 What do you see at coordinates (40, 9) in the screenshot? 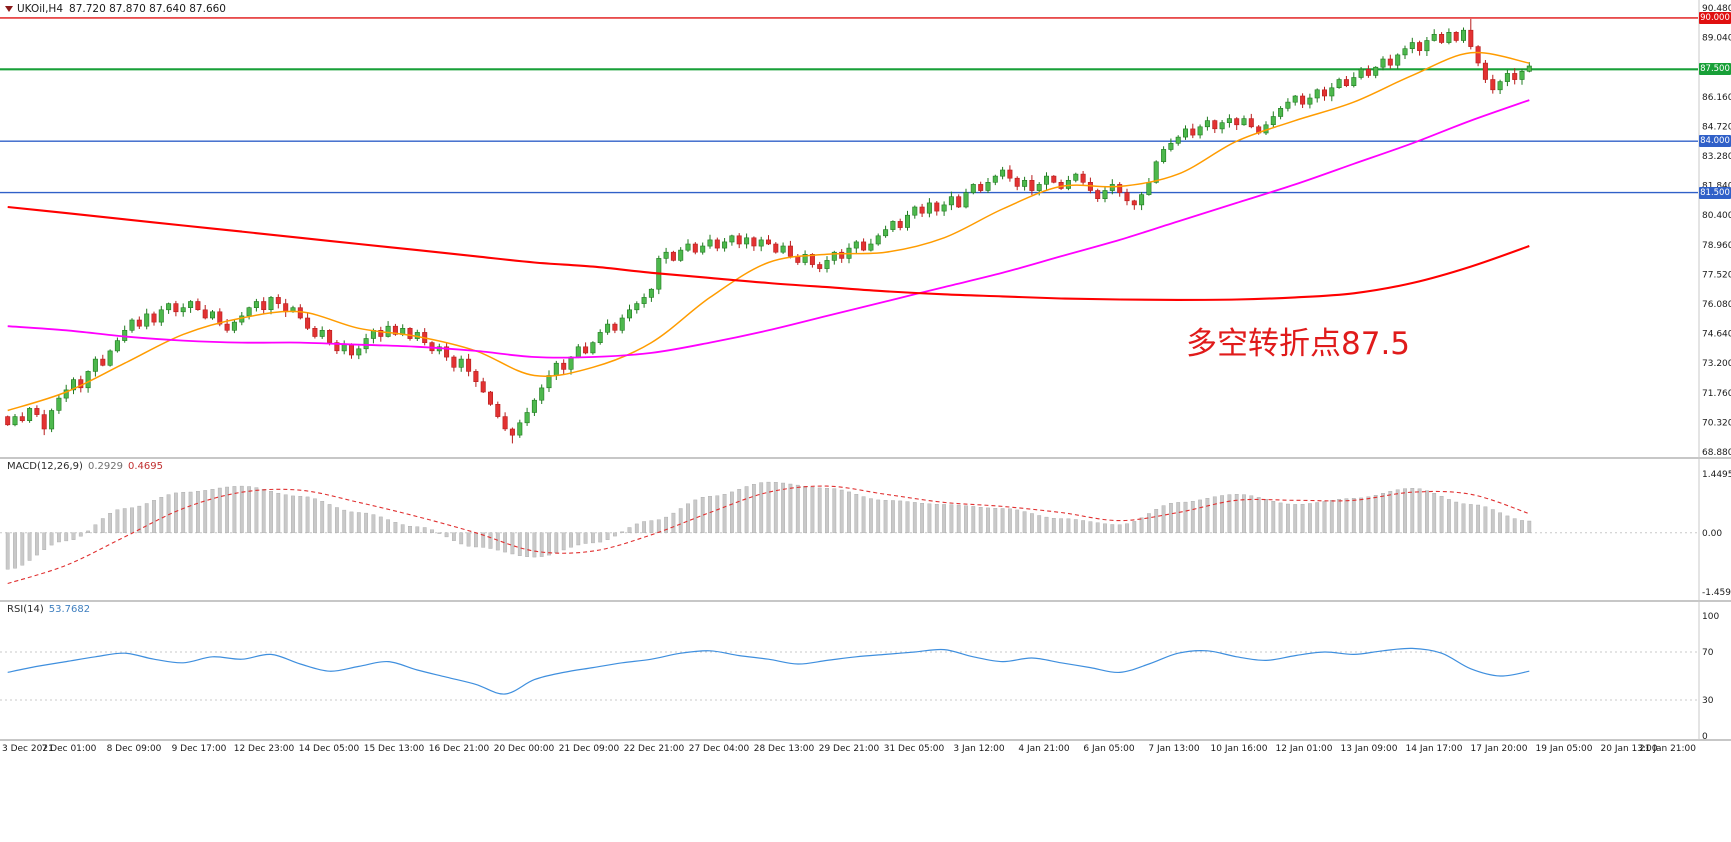
I see `legend-symbol: UKOil,H4` at bounding box center [40, 9].